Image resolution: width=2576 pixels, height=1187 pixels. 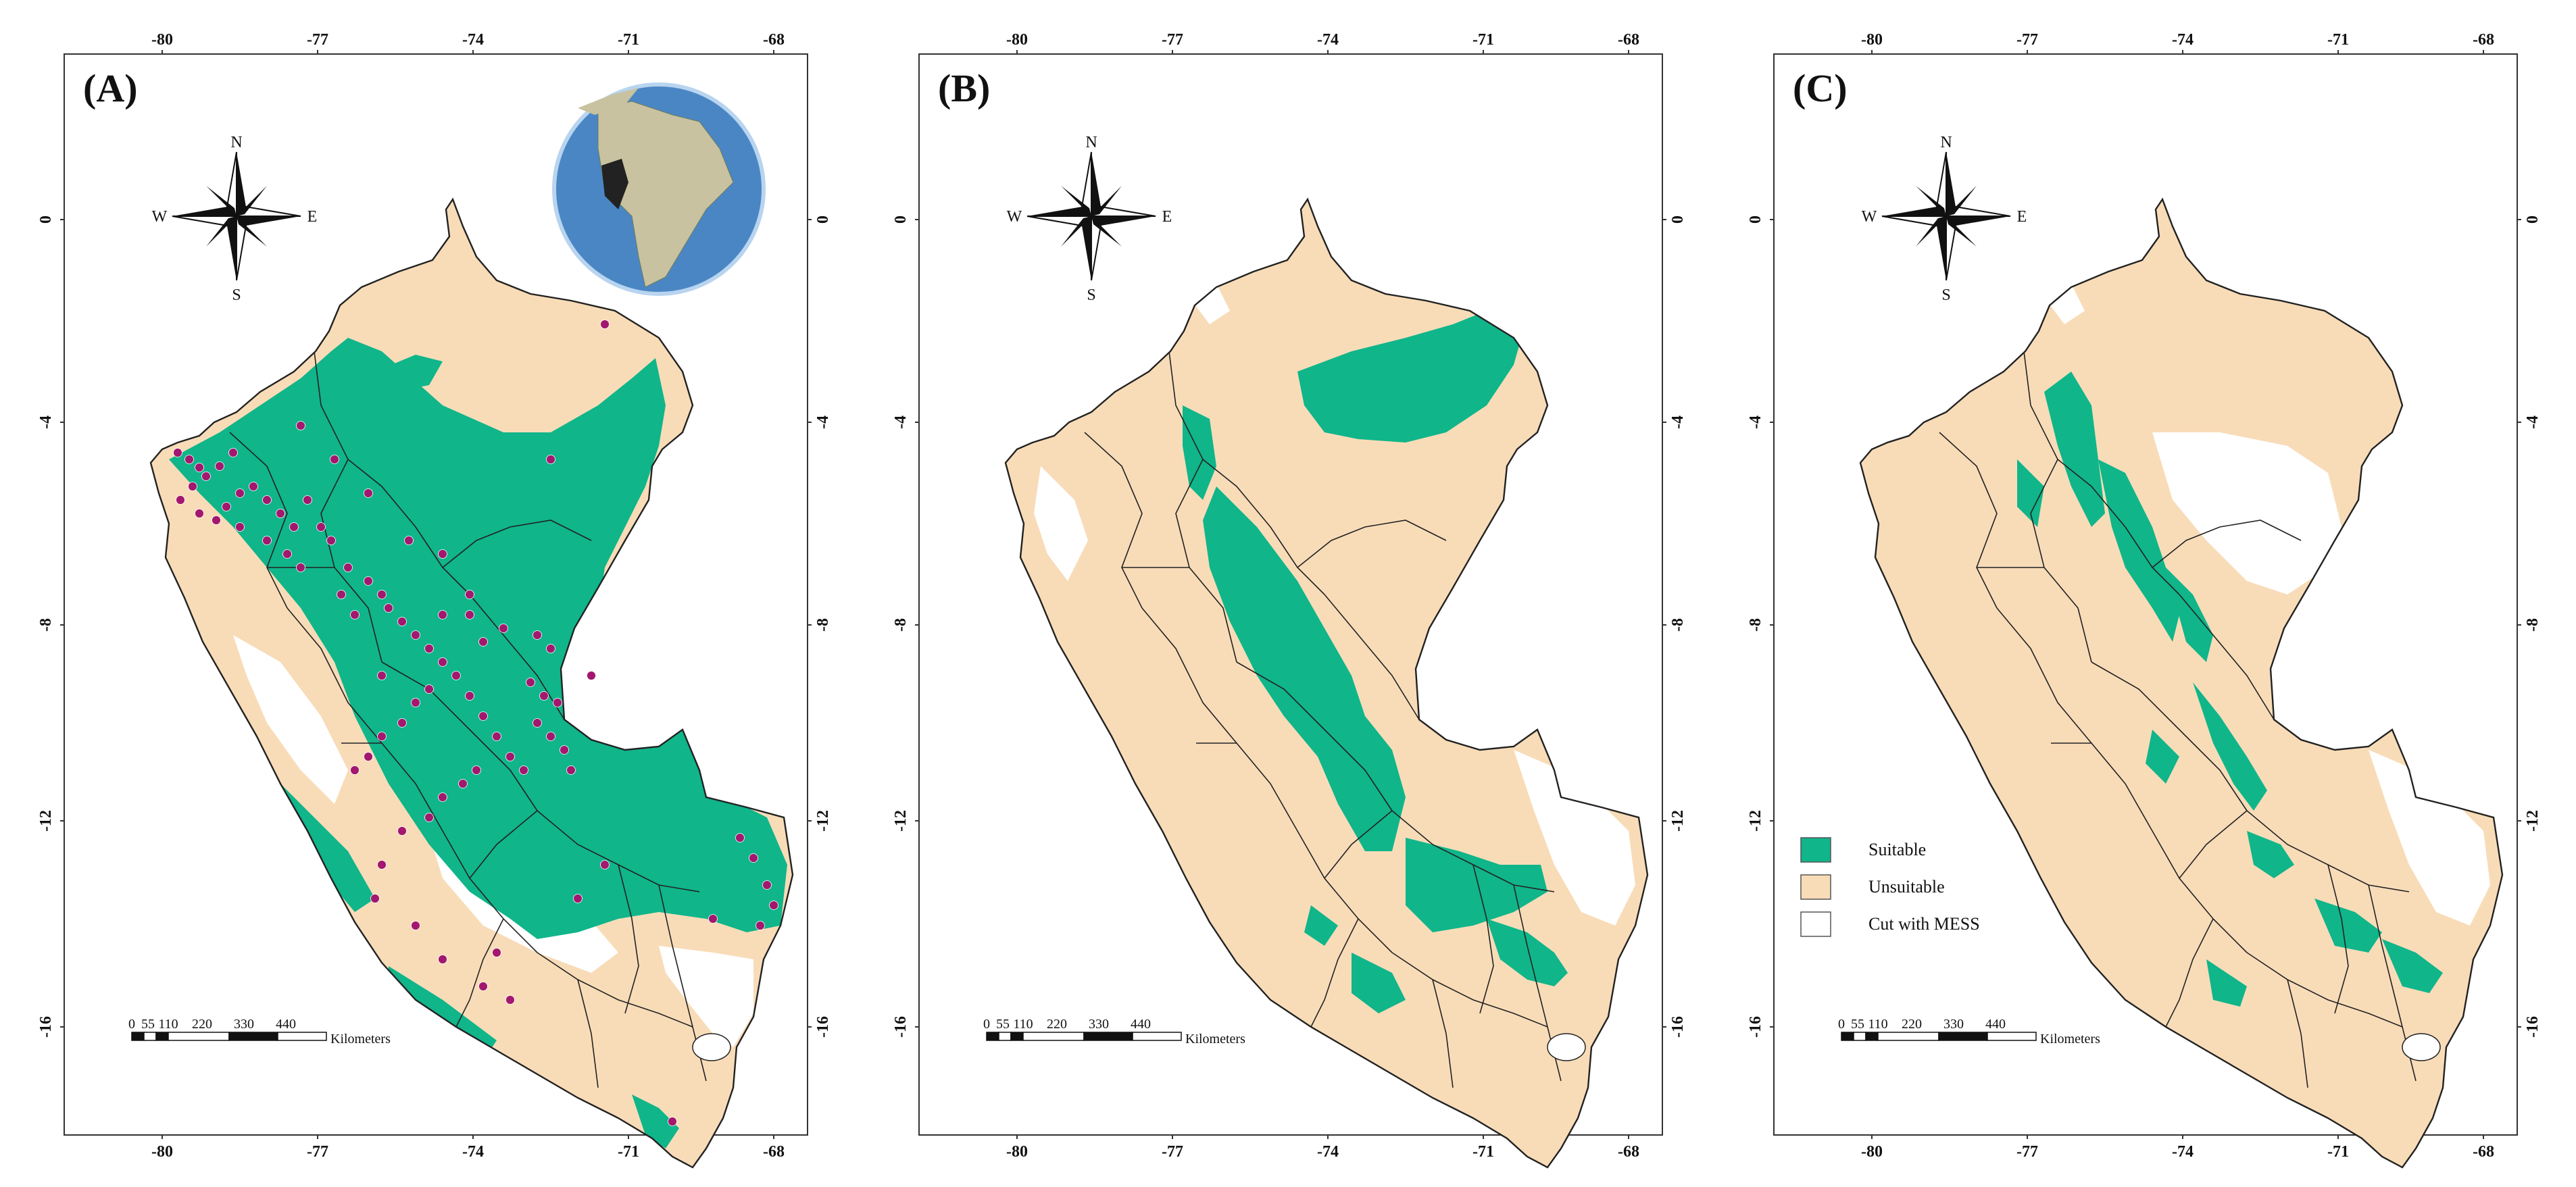 I want to click on top-tick-label: -77, so click(x=318, y=40).